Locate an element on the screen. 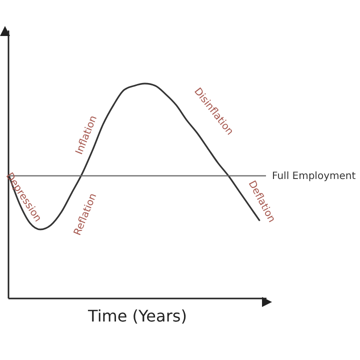 The height and width of the screenshot is (360, 360). ref-line-label: Full Employment is located at coordinates (314, 176).